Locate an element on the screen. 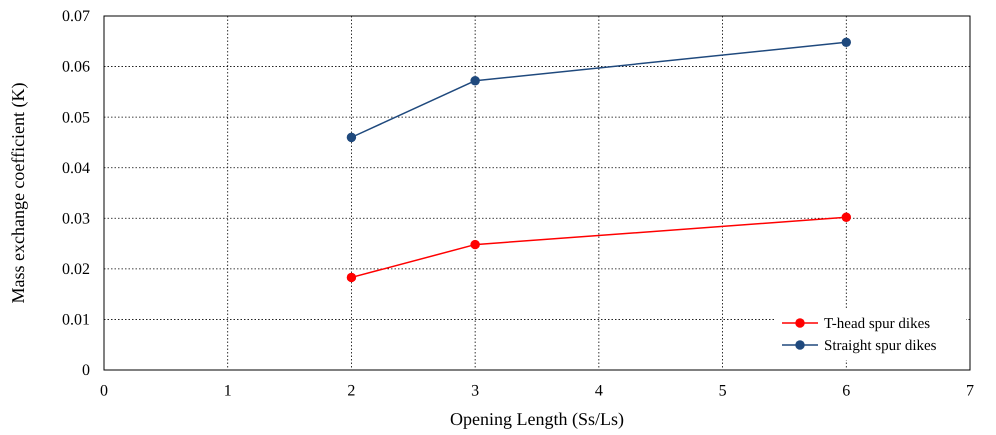 The image size is (996, 435). x-tick-label: 2 is located at coordinates (351, 391).